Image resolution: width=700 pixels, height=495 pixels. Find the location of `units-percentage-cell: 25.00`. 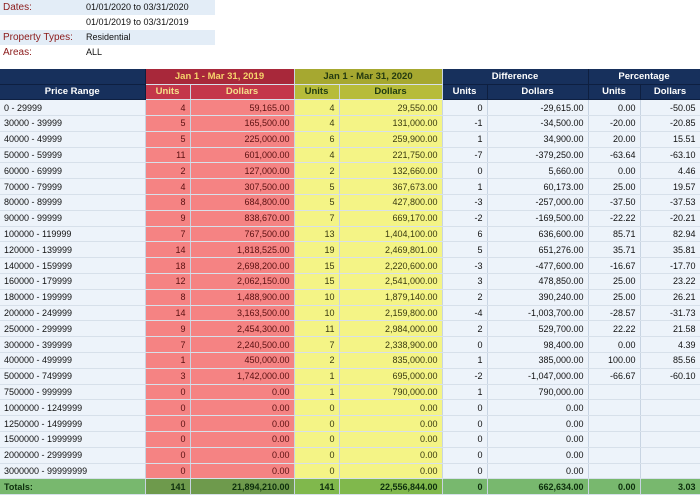

units-percentage-cell: 25.00 is located at coordinates (614, 297).